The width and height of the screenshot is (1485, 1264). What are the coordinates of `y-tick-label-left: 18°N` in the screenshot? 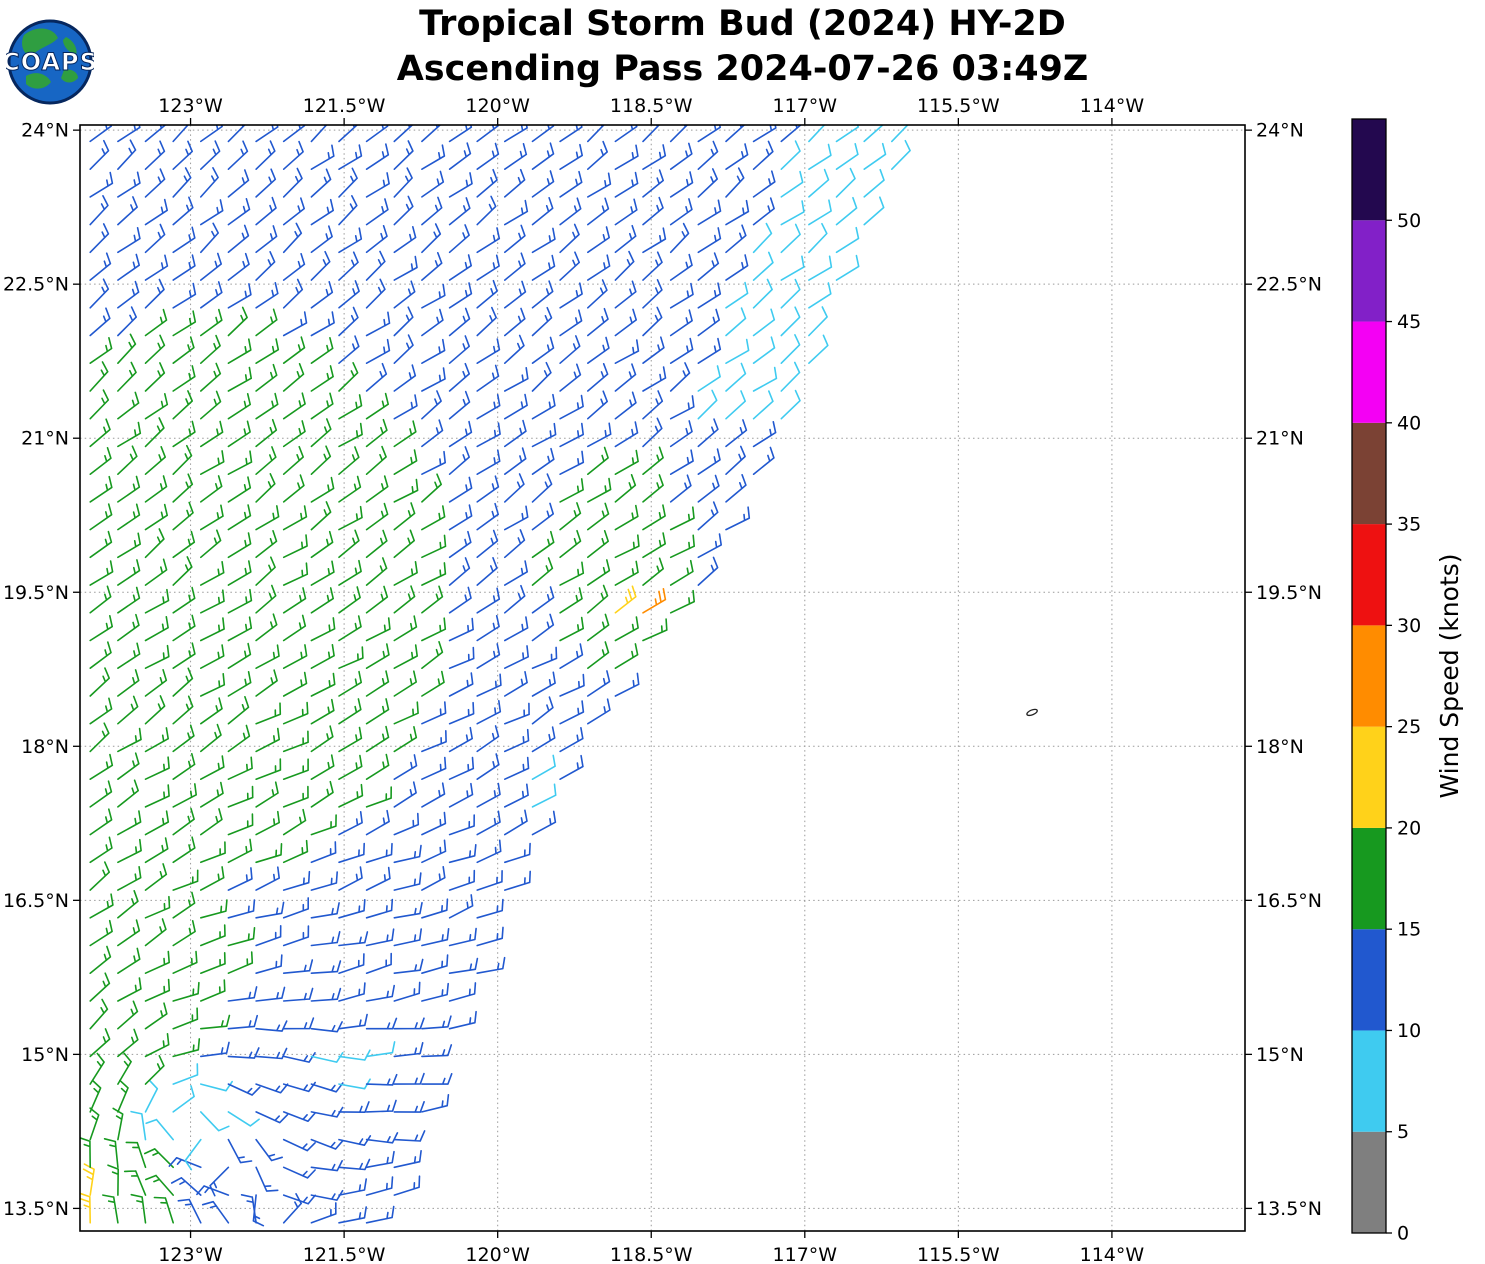 It's located at (45, 747).